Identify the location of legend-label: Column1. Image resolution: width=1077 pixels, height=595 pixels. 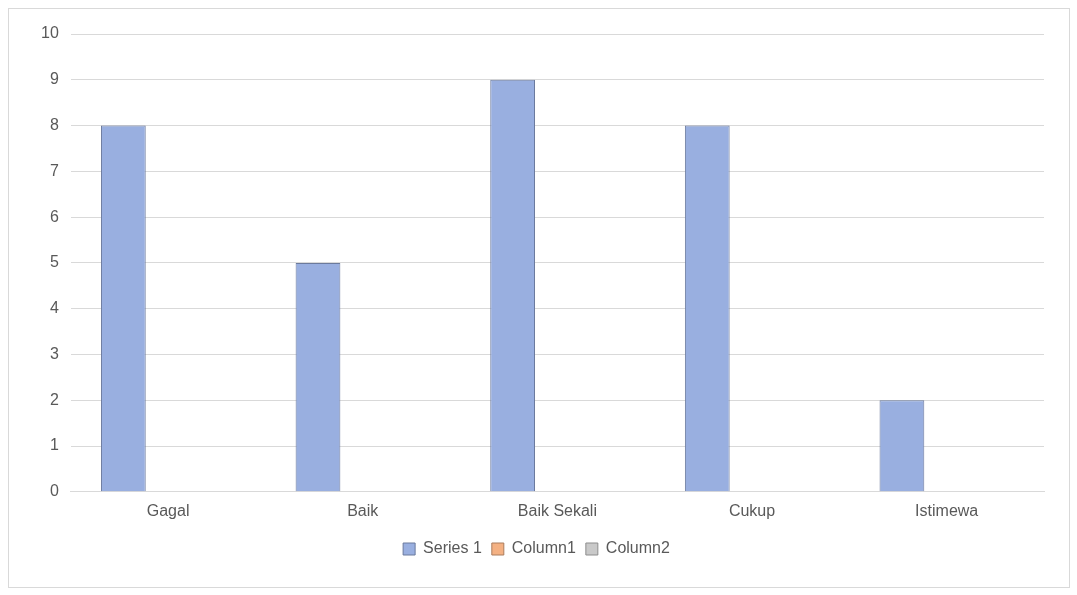
(543, 548).